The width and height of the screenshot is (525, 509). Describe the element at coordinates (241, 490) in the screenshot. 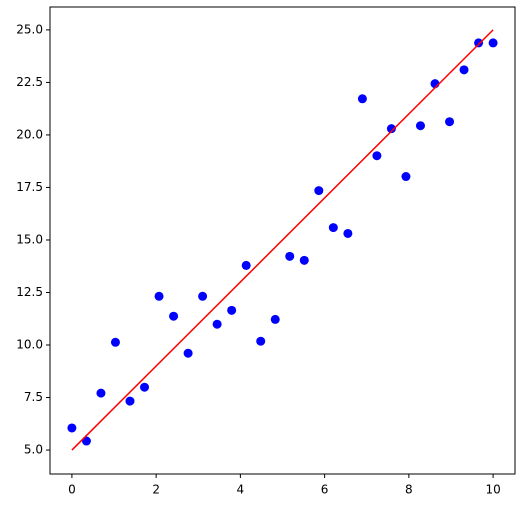

I see `x-tick-label: 4` at that location.